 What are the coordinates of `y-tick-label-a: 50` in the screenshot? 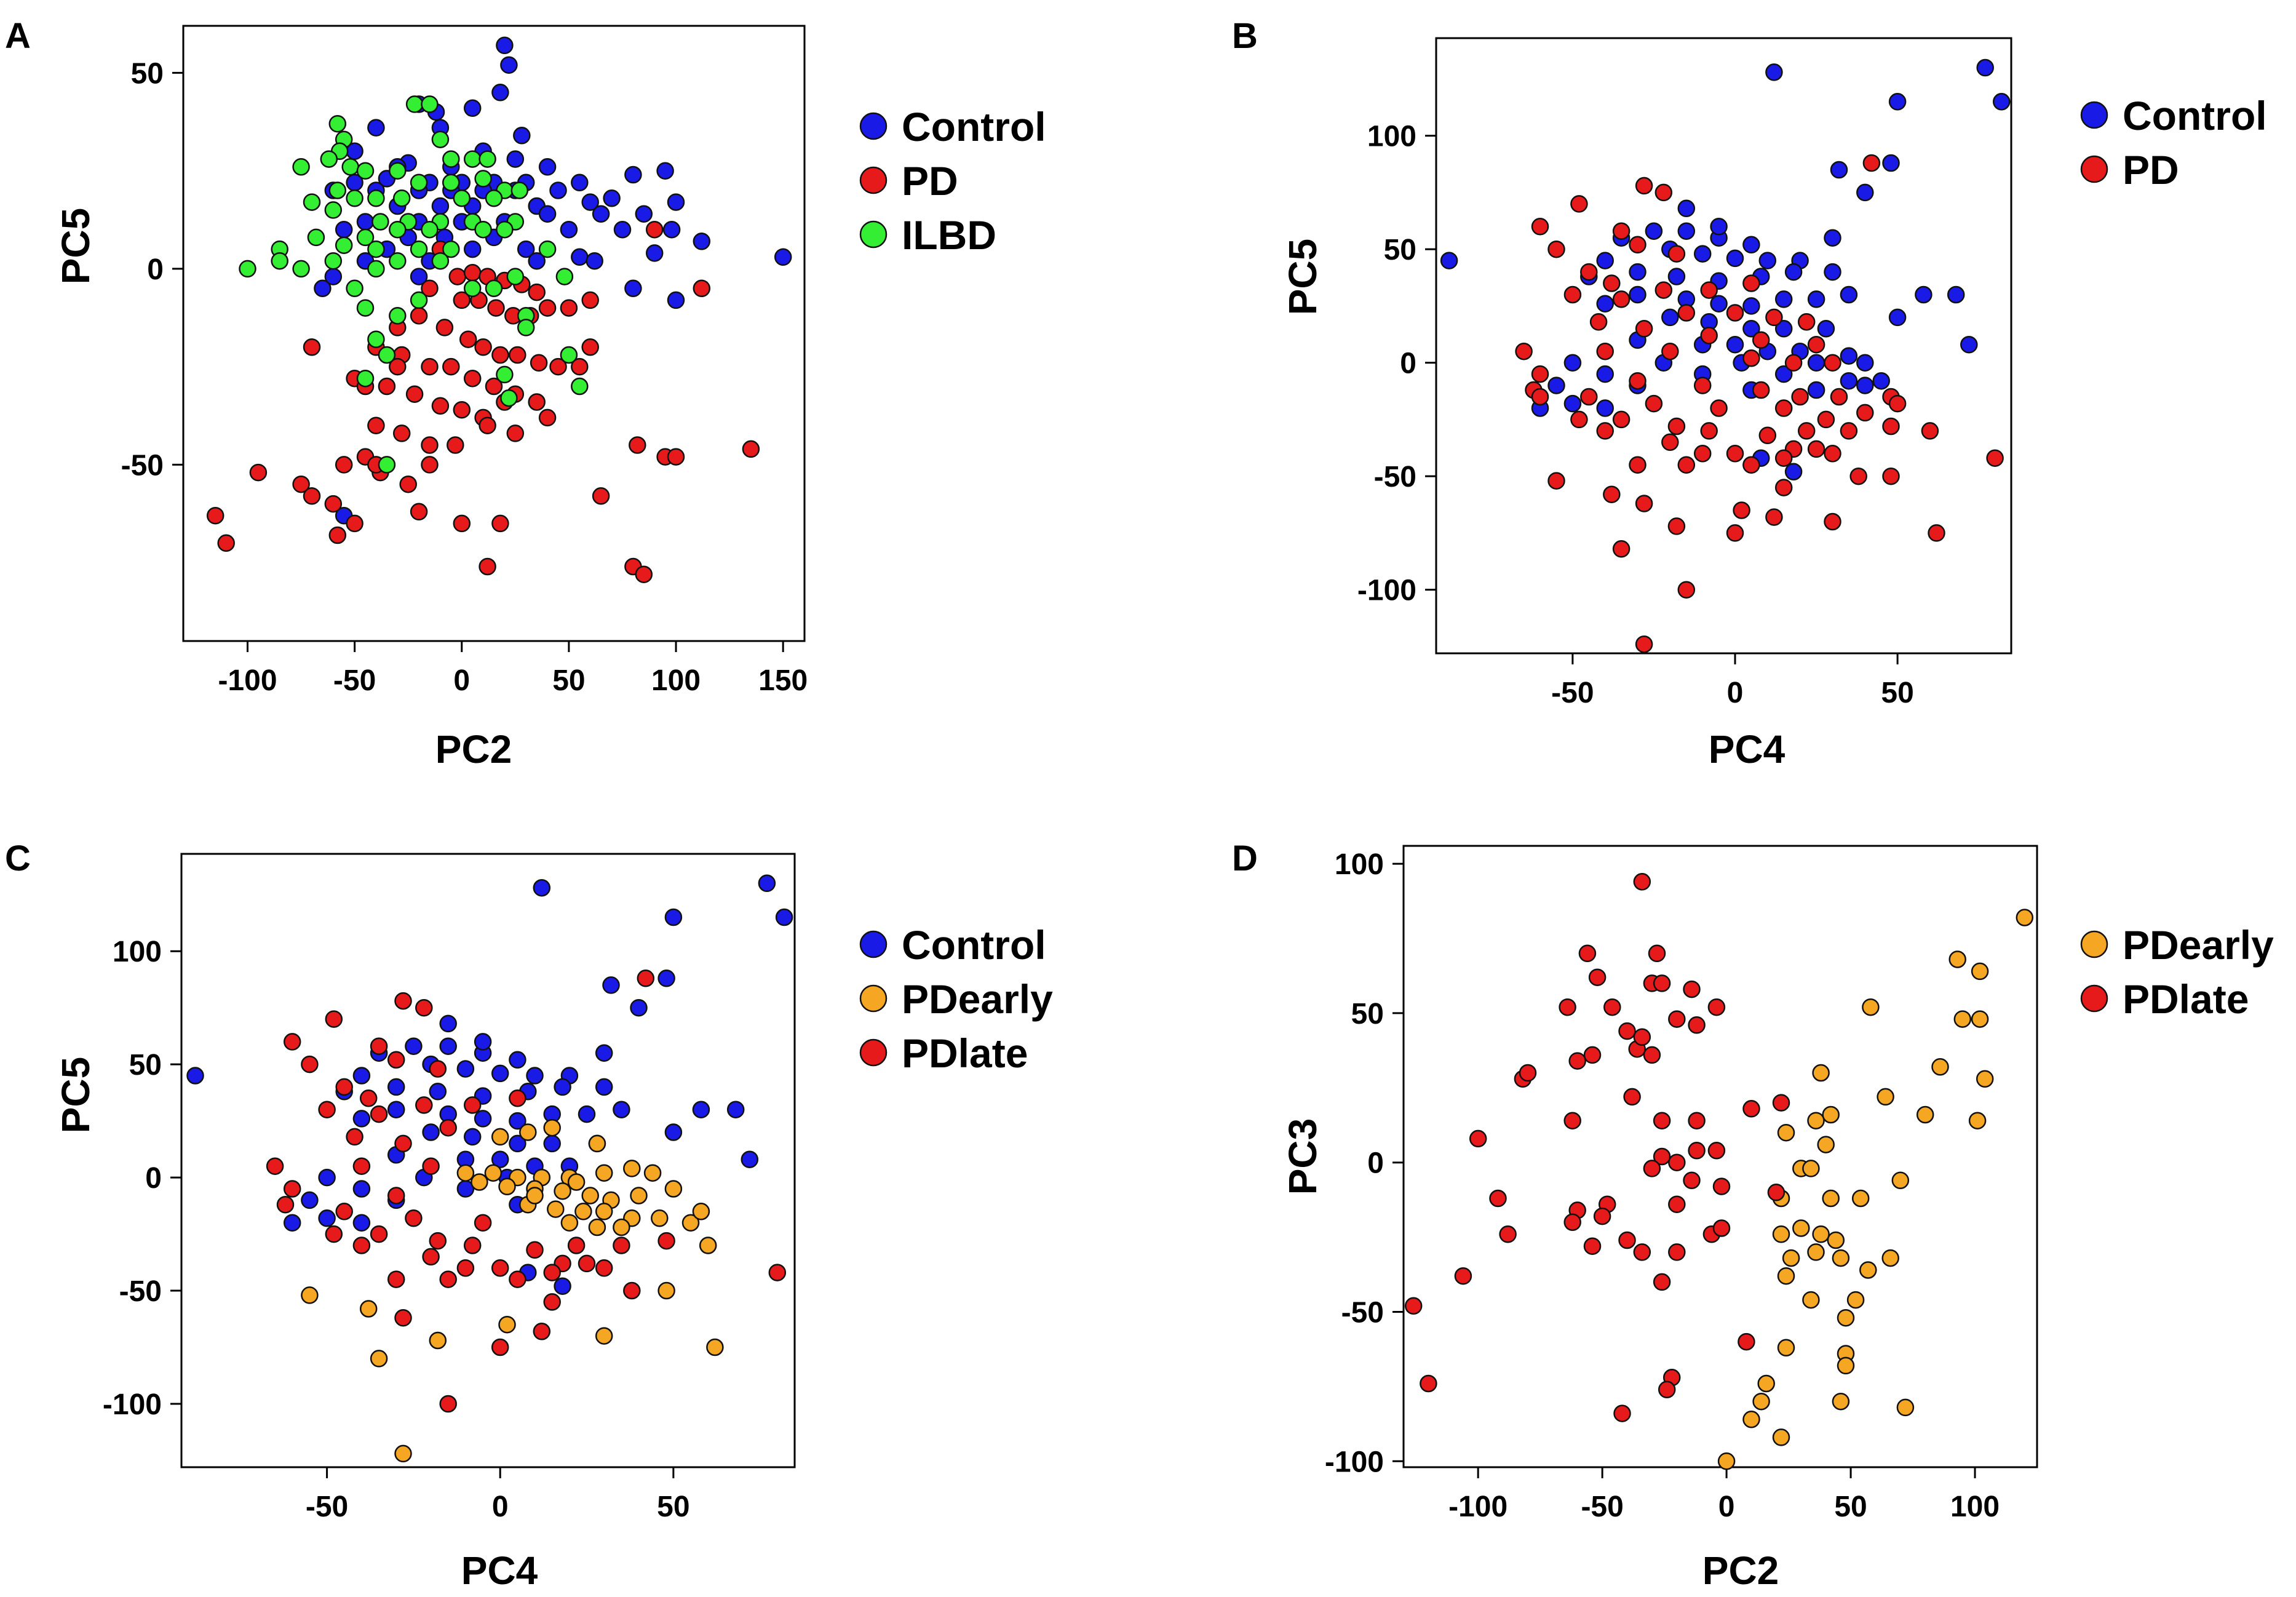 It's located at (147, 73).